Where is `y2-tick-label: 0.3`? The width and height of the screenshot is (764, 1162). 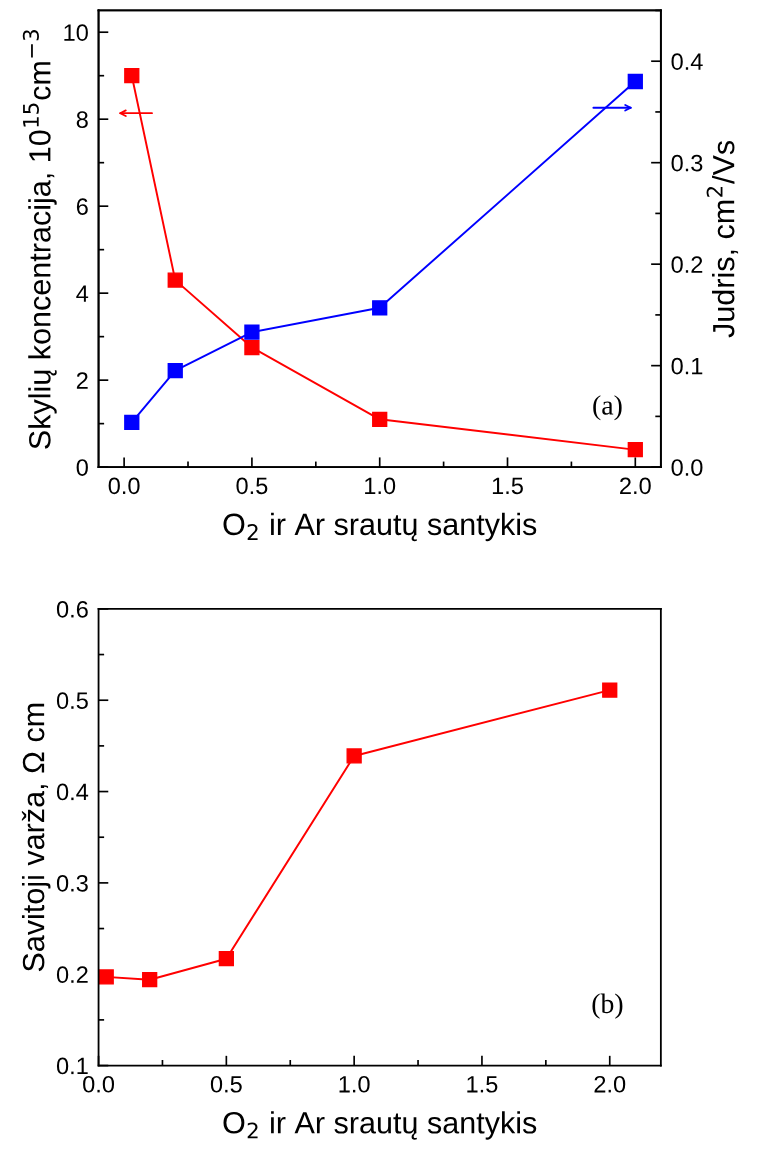
y2-tick-label: 0.3 is located at coordinates (687, 163).